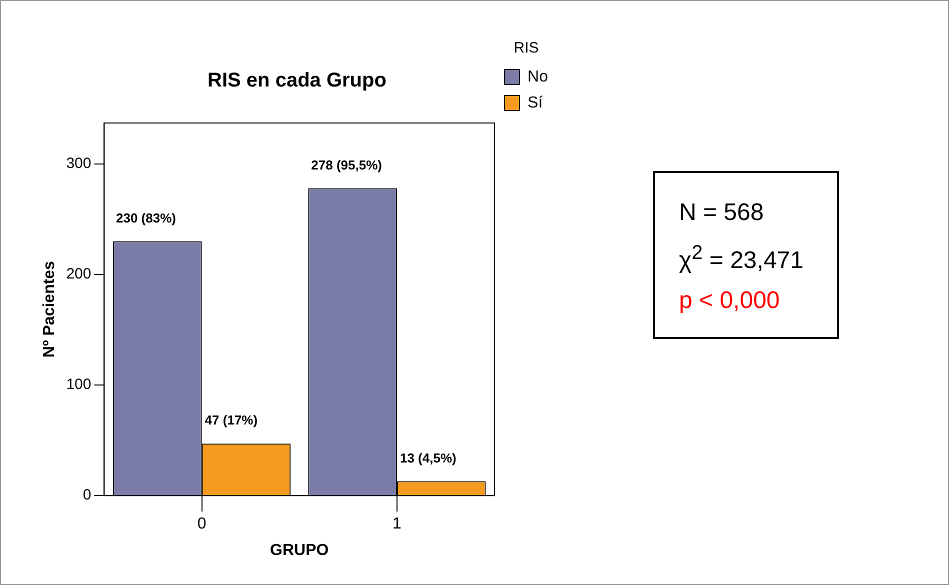 The image size is (949, 585). I want to click on y-tick-label: 200, so click(79, 274).